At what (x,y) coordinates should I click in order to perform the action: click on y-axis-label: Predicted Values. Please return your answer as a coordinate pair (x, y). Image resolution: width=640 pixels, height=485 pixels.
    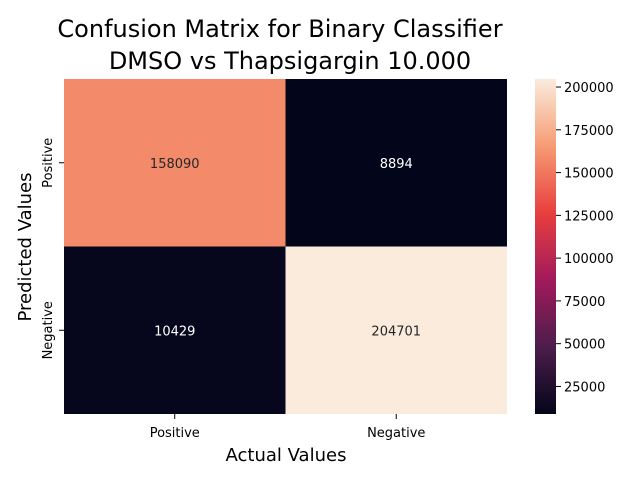
    Looking at the image, I should click on (25, 246).